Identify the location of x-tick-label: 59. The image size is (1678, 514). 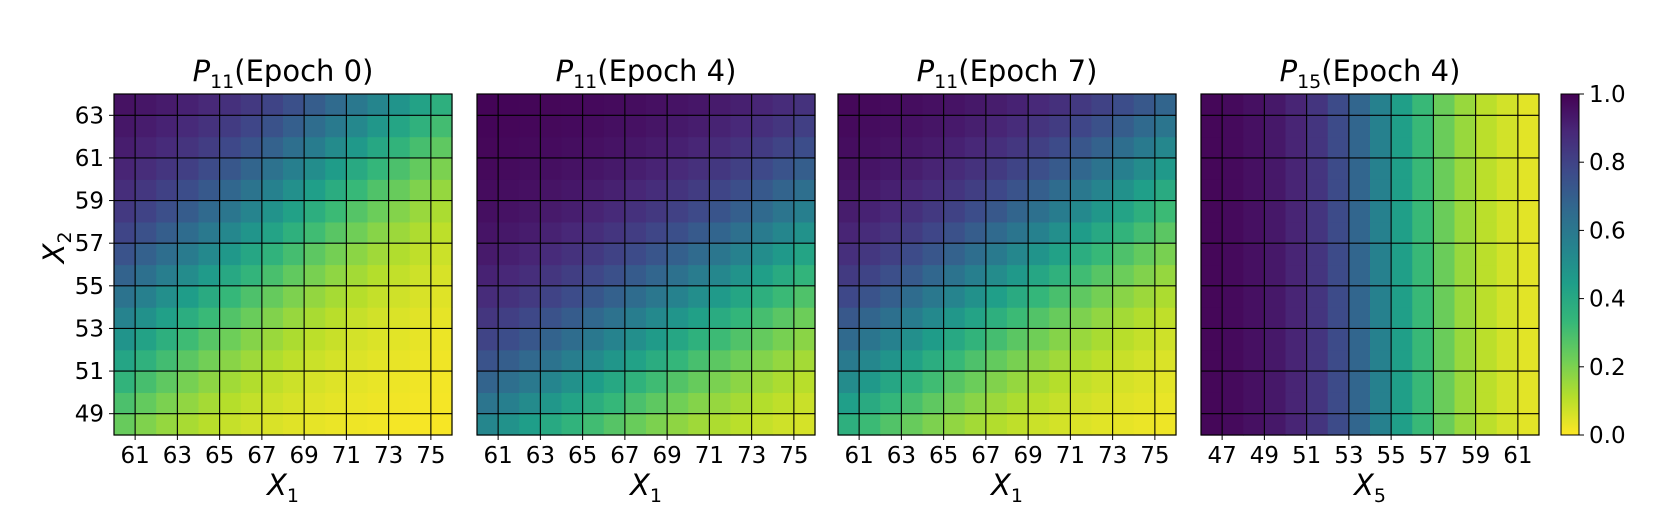
(1475, 456).